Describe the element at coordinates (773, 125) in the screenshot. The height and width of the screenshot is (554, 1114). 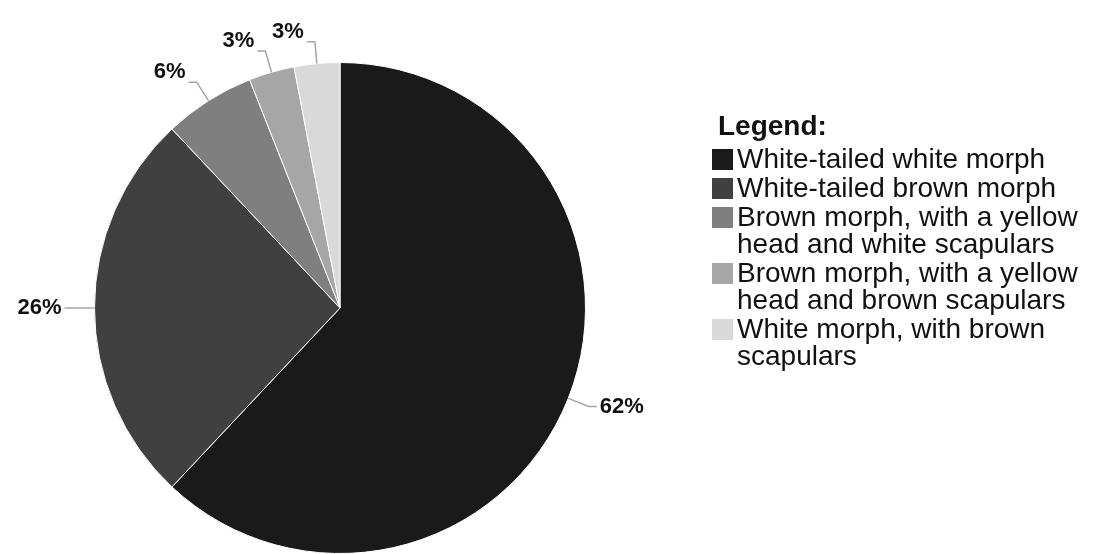
I see `legend-title: Legend:` at that location.